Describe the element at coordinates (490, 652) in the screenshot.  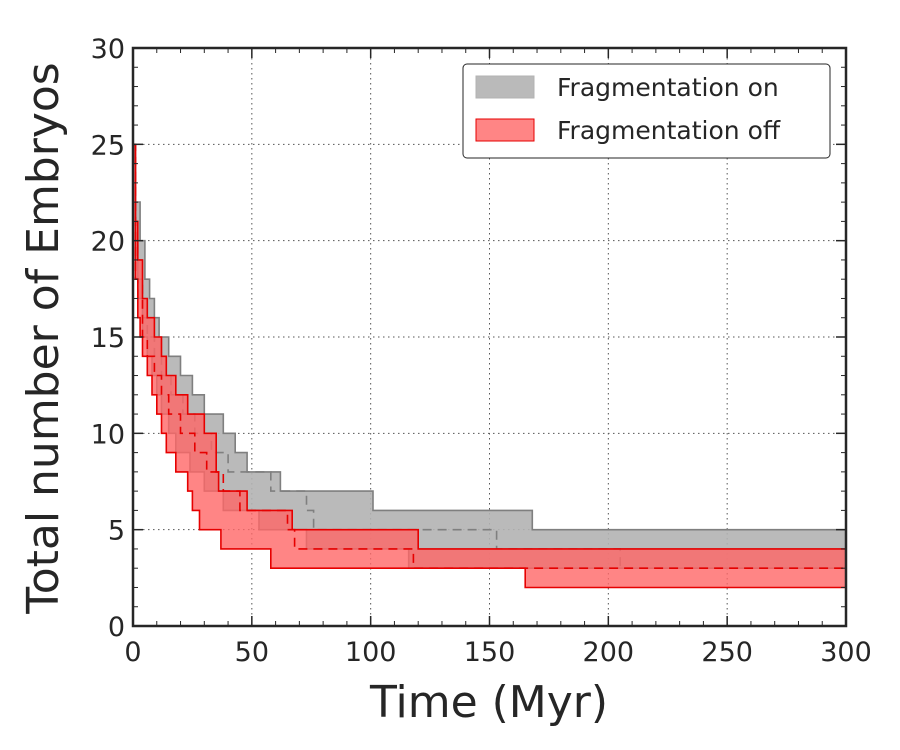
I see `x-tick-label: 150` at that location.